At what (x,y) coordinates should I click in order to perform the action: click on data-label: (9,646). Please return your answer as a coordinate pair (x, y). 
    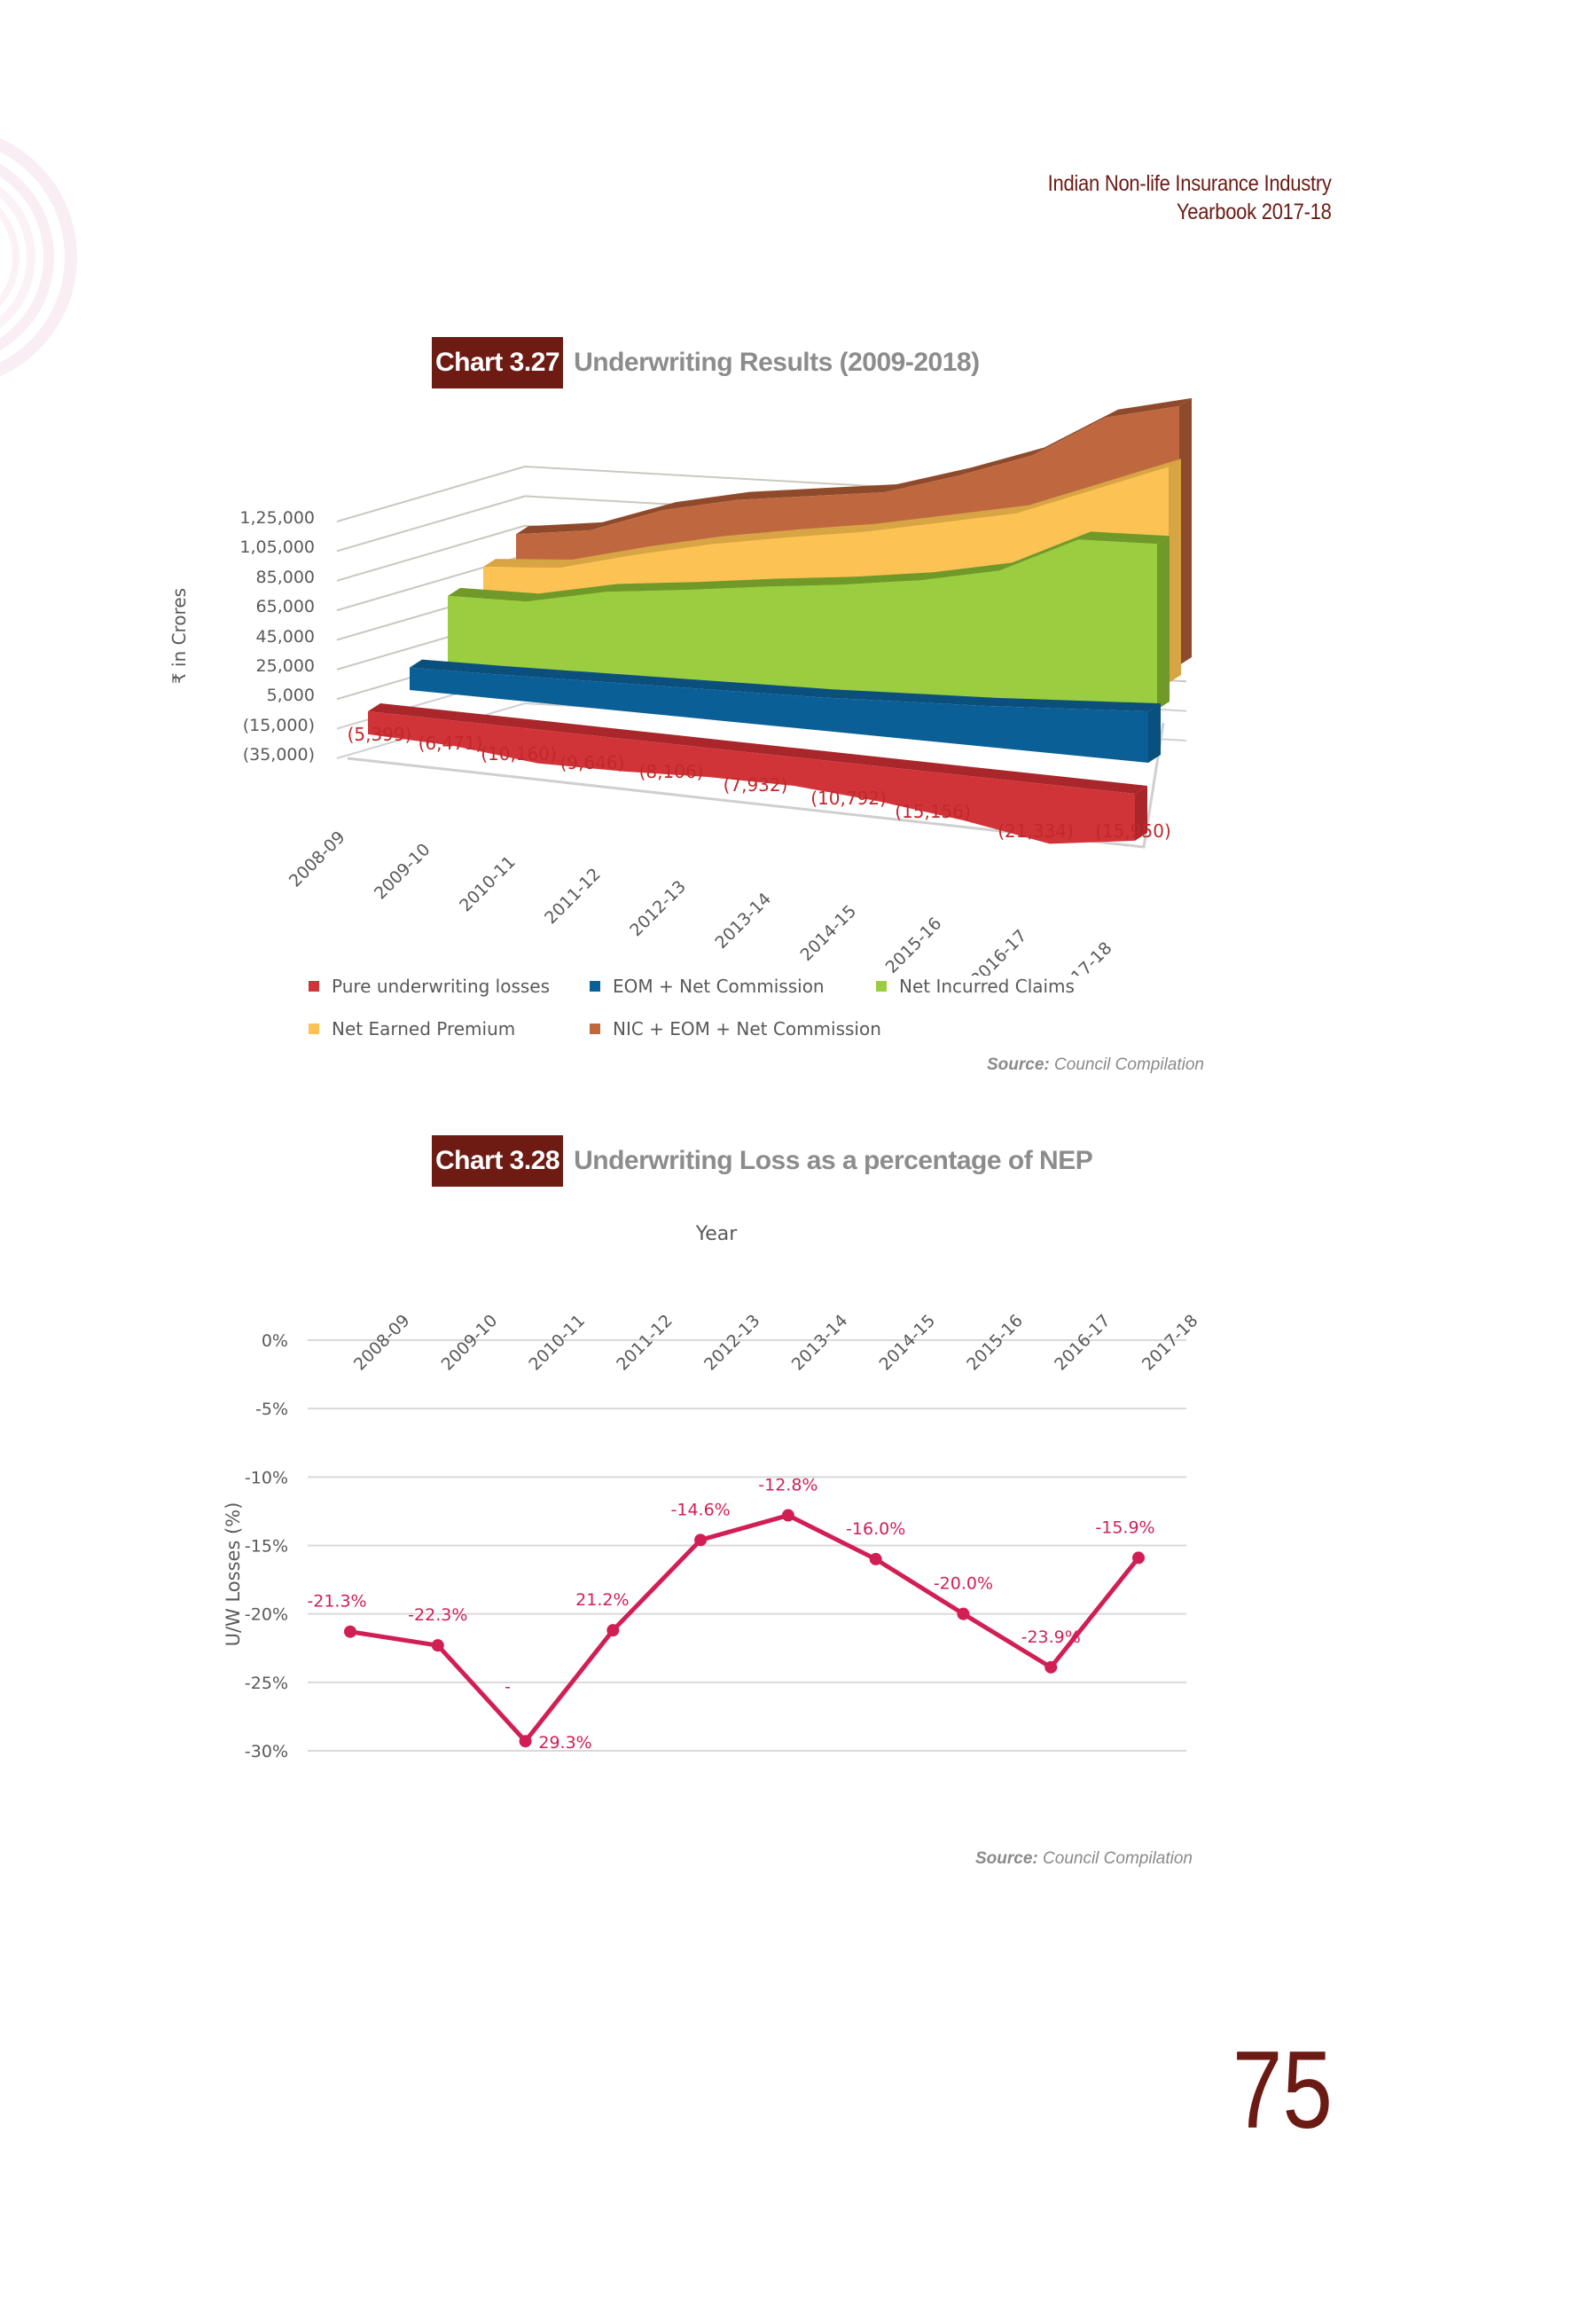
    Looking at the image, I should click on (592, 762).